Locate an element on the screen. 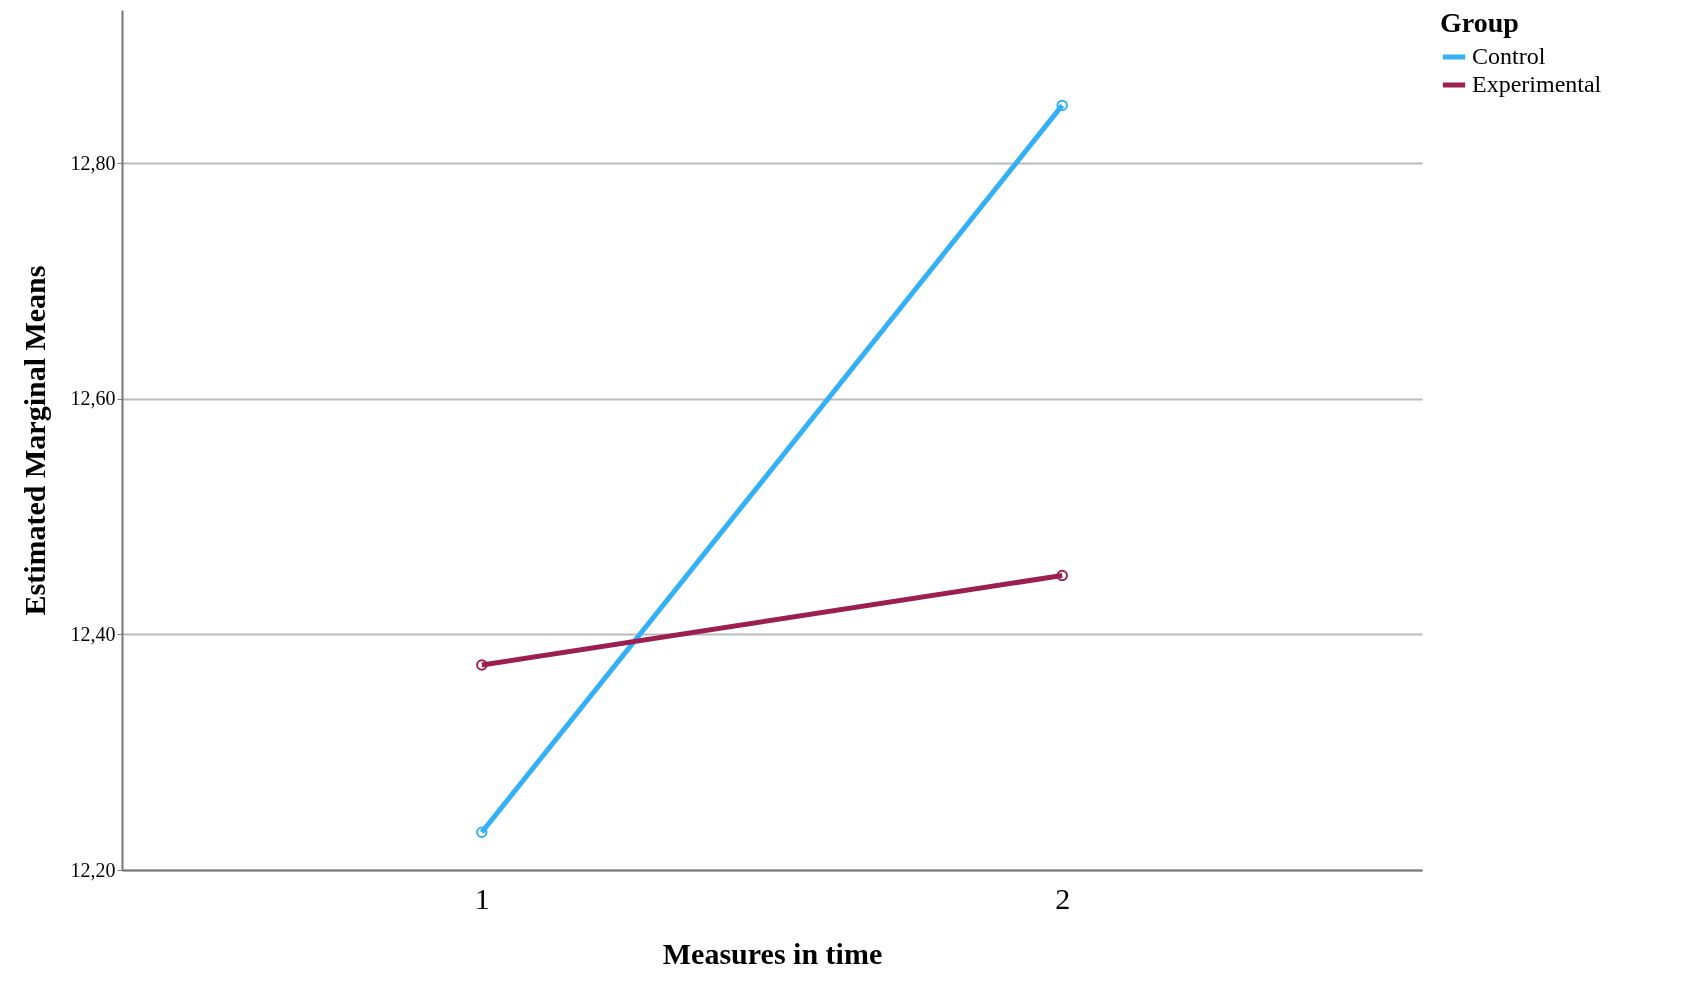 This screenshot has width=1688, height=1001. y-tick-label: 12,40 is located at coordinates (93, 633).